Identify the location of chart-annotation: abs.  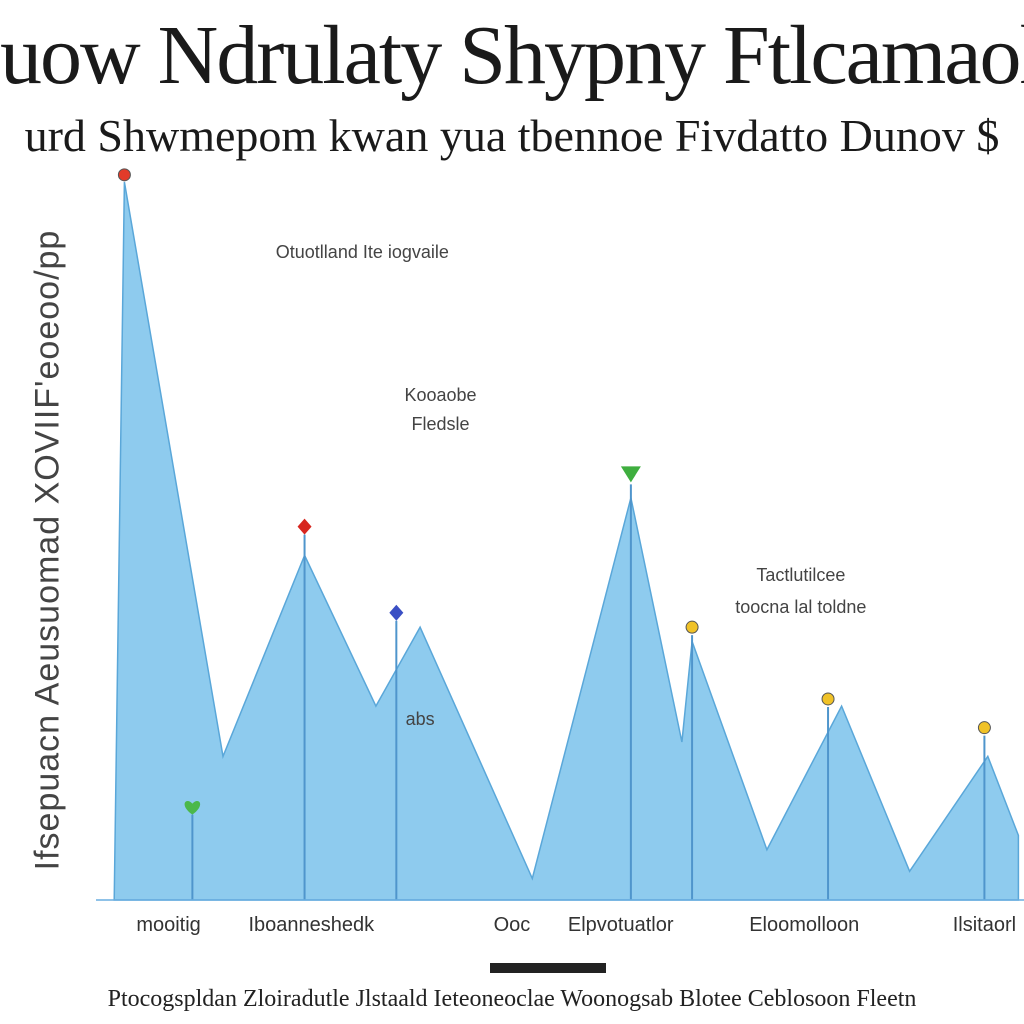
(420, 718).